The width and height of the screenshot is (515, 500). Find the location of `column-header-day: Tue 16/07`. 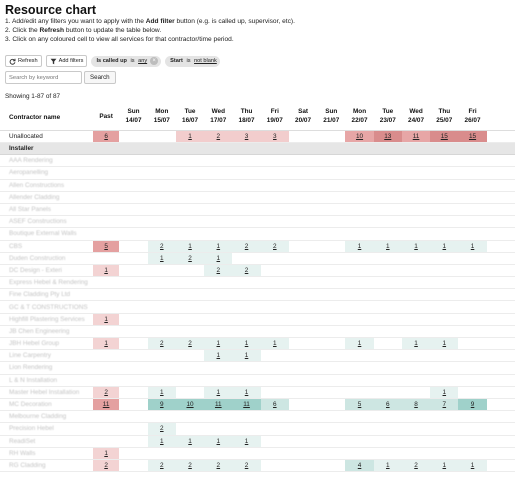

column-header-day: Tue 16/07 is located at coordinates (190, 117).